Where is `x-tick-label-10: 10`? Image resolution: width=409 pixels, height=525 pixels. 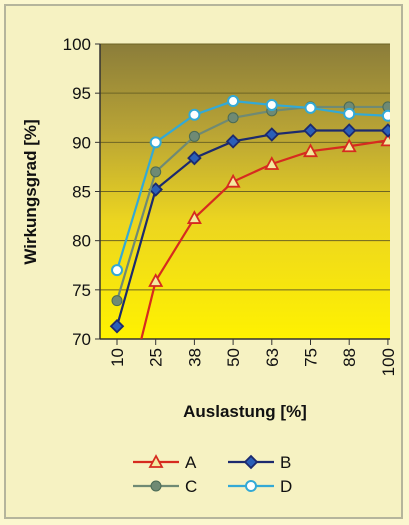
x-tick-label-10: 10 is located at coordinates (117, 357).